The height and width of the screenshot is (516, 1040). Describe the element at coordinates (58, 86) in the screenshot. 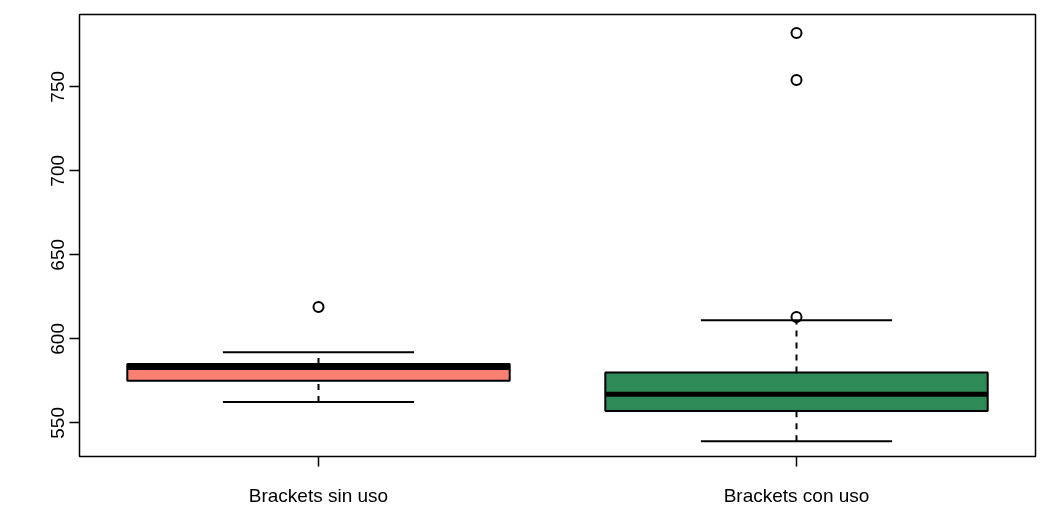

I see `y-tick-label: 750` at that location.